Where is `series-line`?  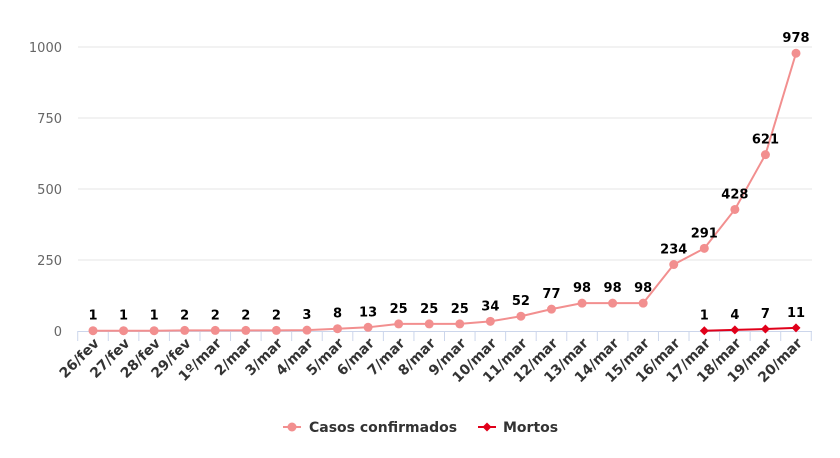 series-line is located at coordinates (750, 329).